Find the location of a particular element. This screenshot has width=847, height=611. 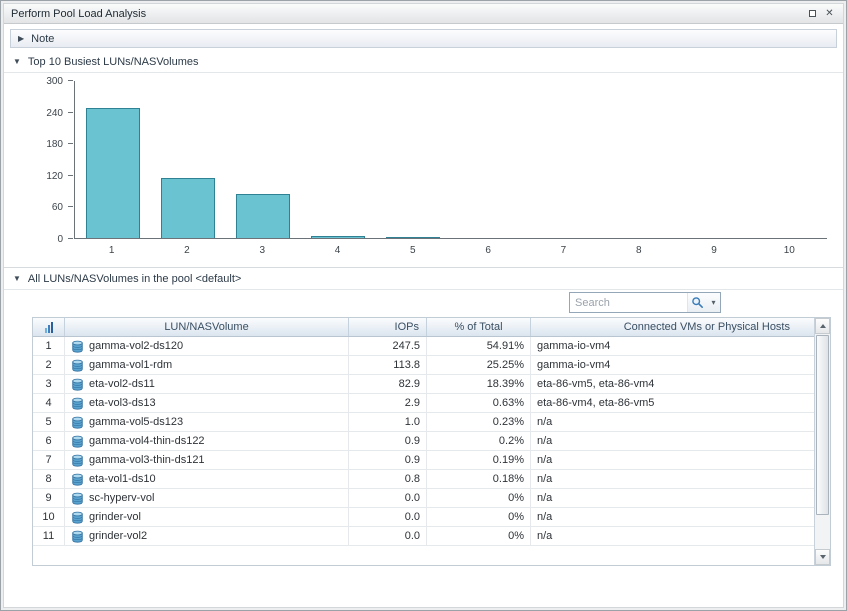

close-button: ✕ is located at coordinates (829, 13).